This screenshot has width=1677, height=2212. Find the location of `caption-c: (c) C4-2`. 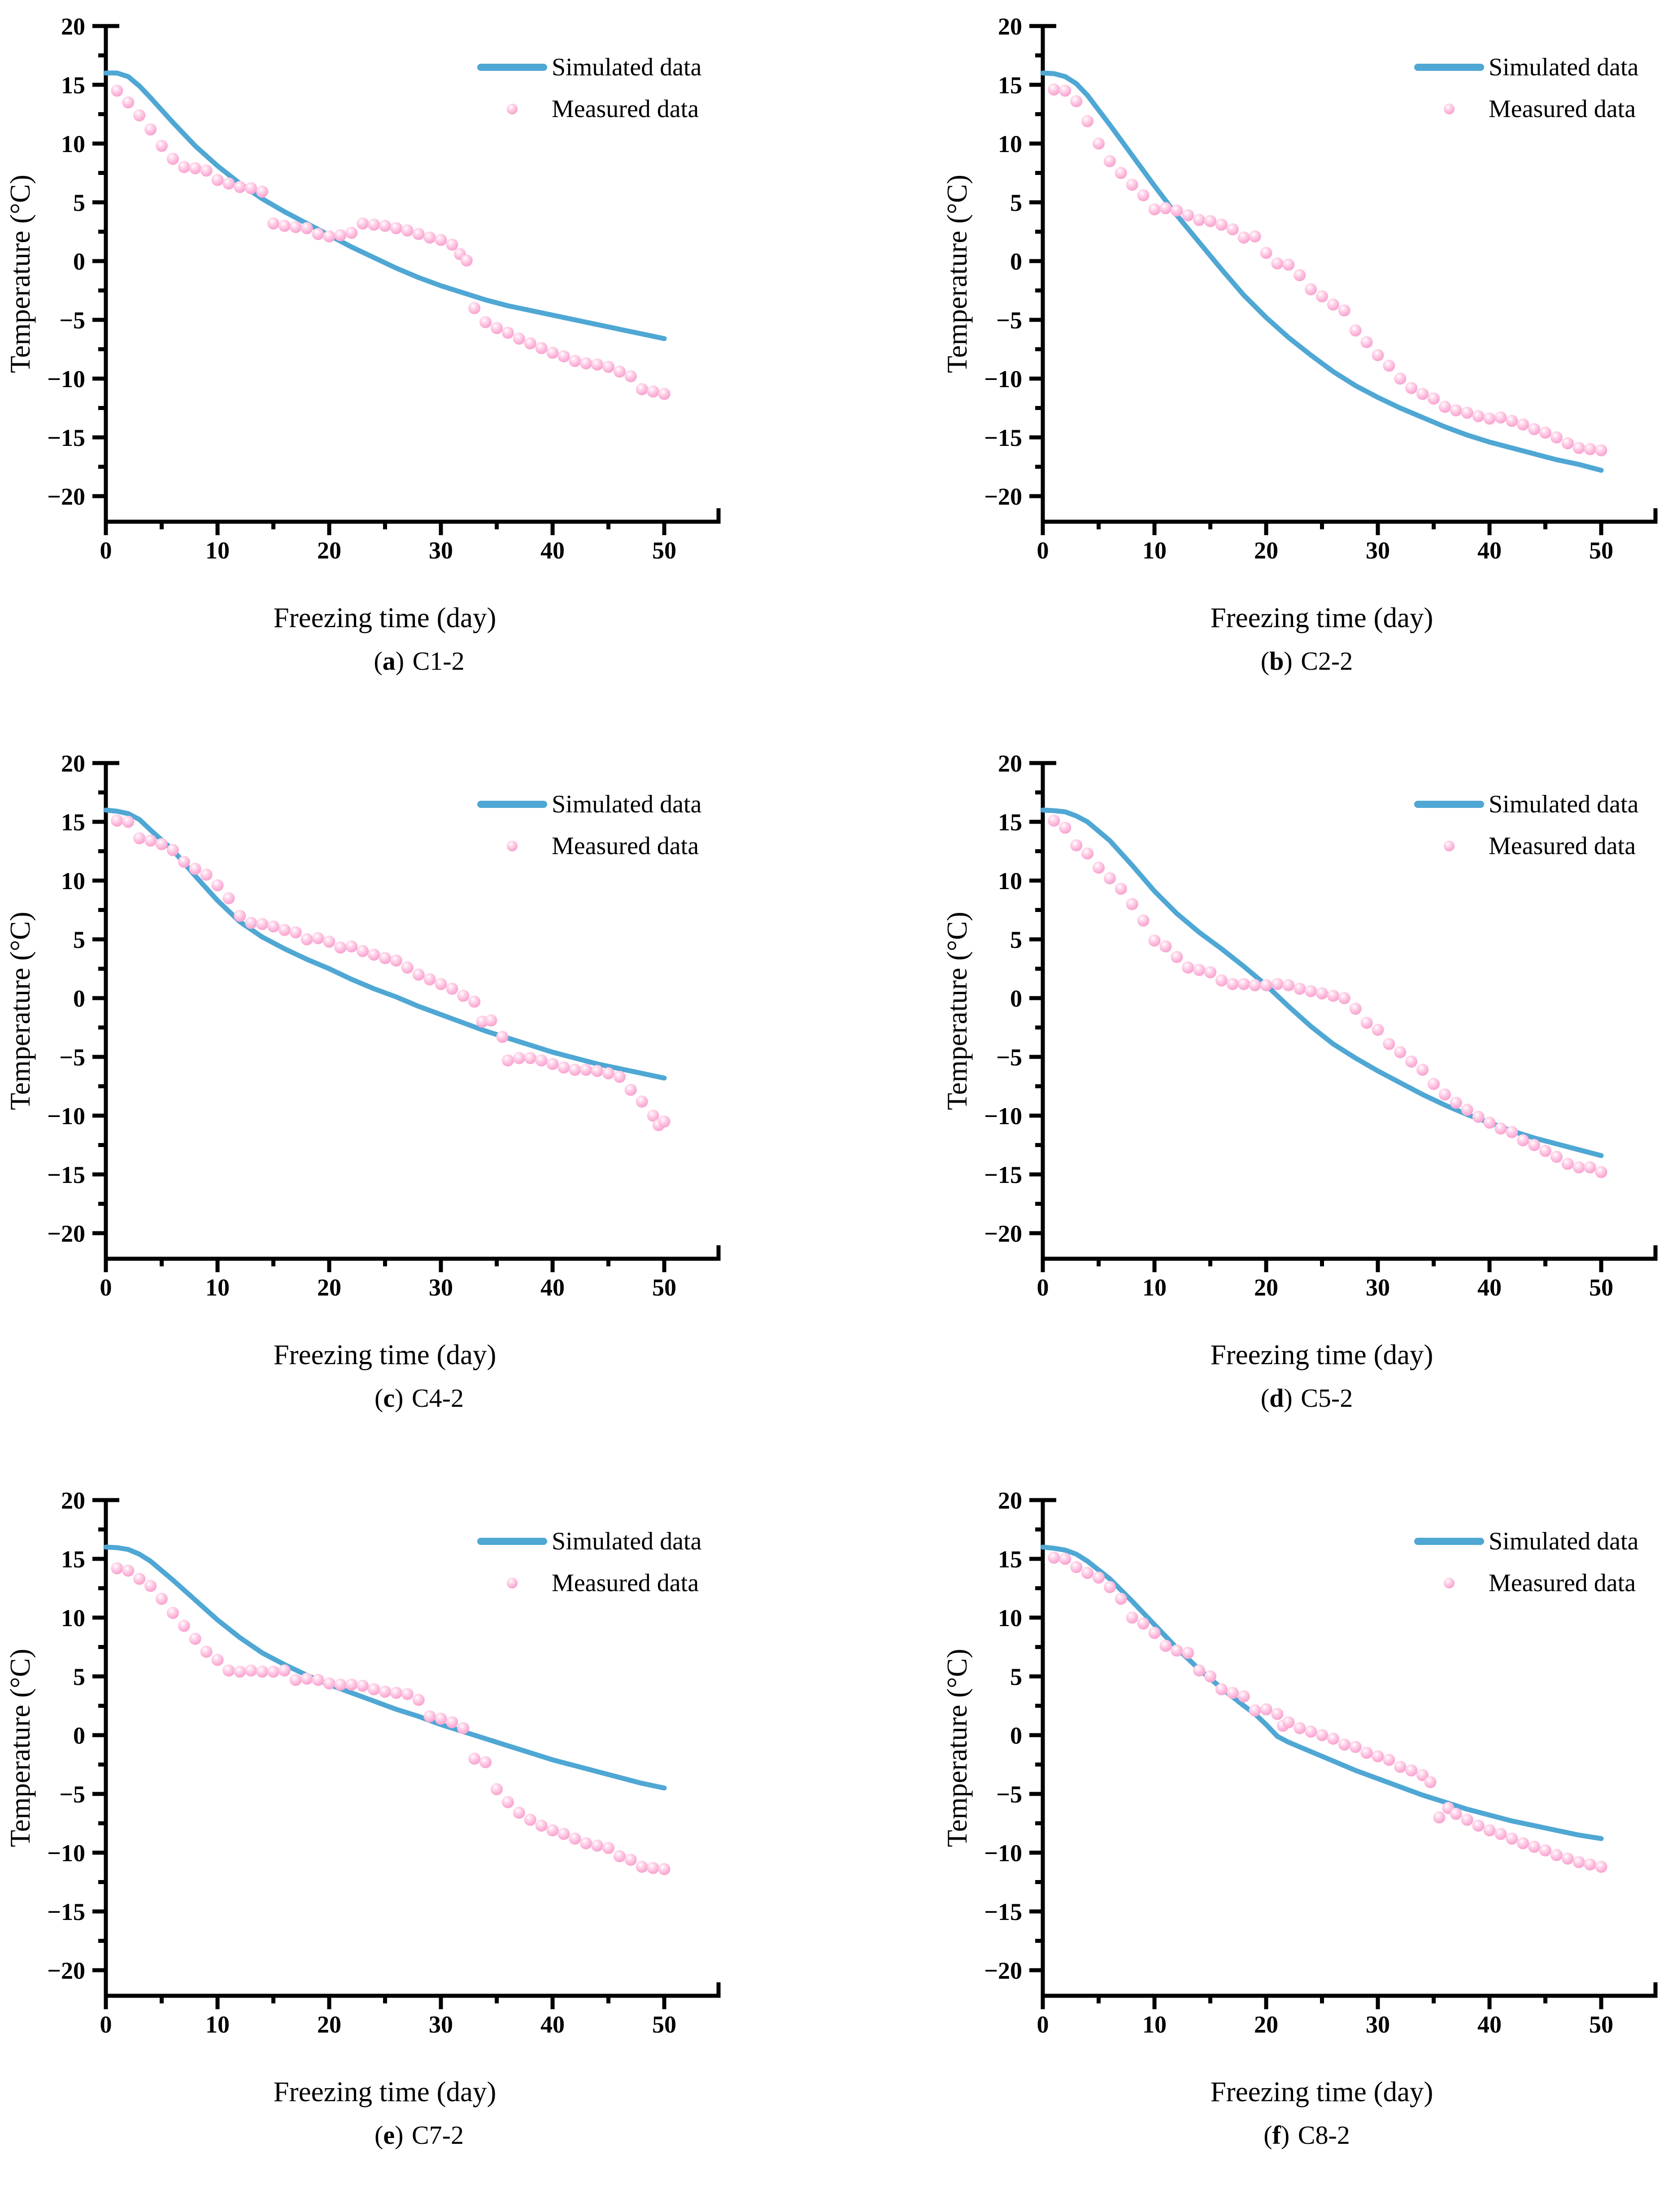

caption-c: (c) C4-2 is located at coordinates (419, 1398).